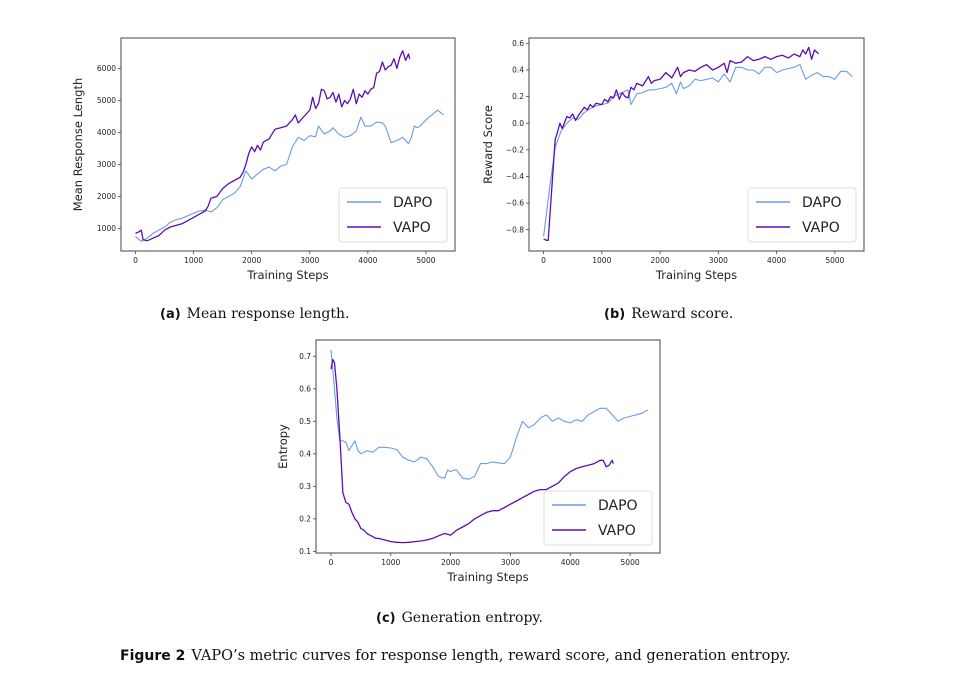 The image size is (958, 690). Describe the element at coordinates (515, 203) in the screenshot. I see `y-tick-label: −0.6` at that location.